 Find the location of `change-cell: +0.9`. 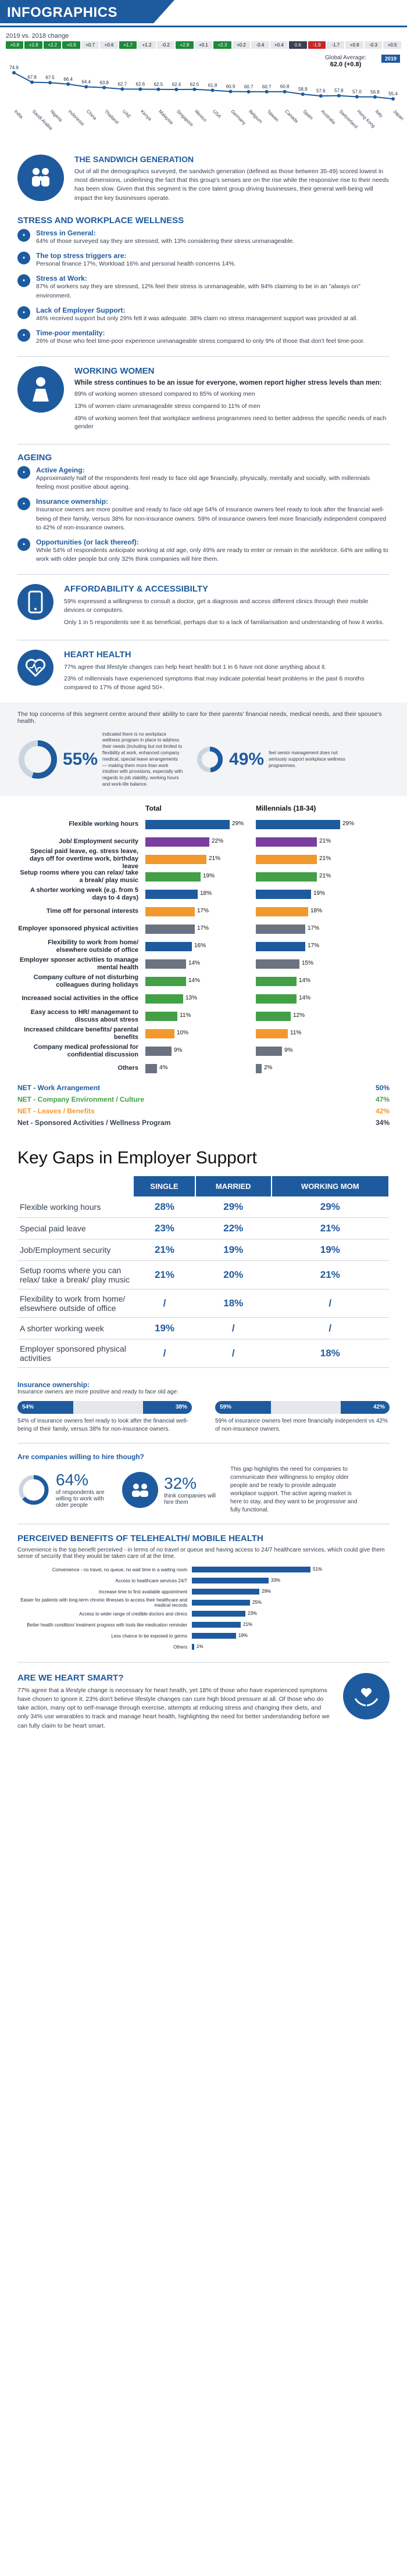

change-cell: +0.9 is located at coordinates (354, 45).